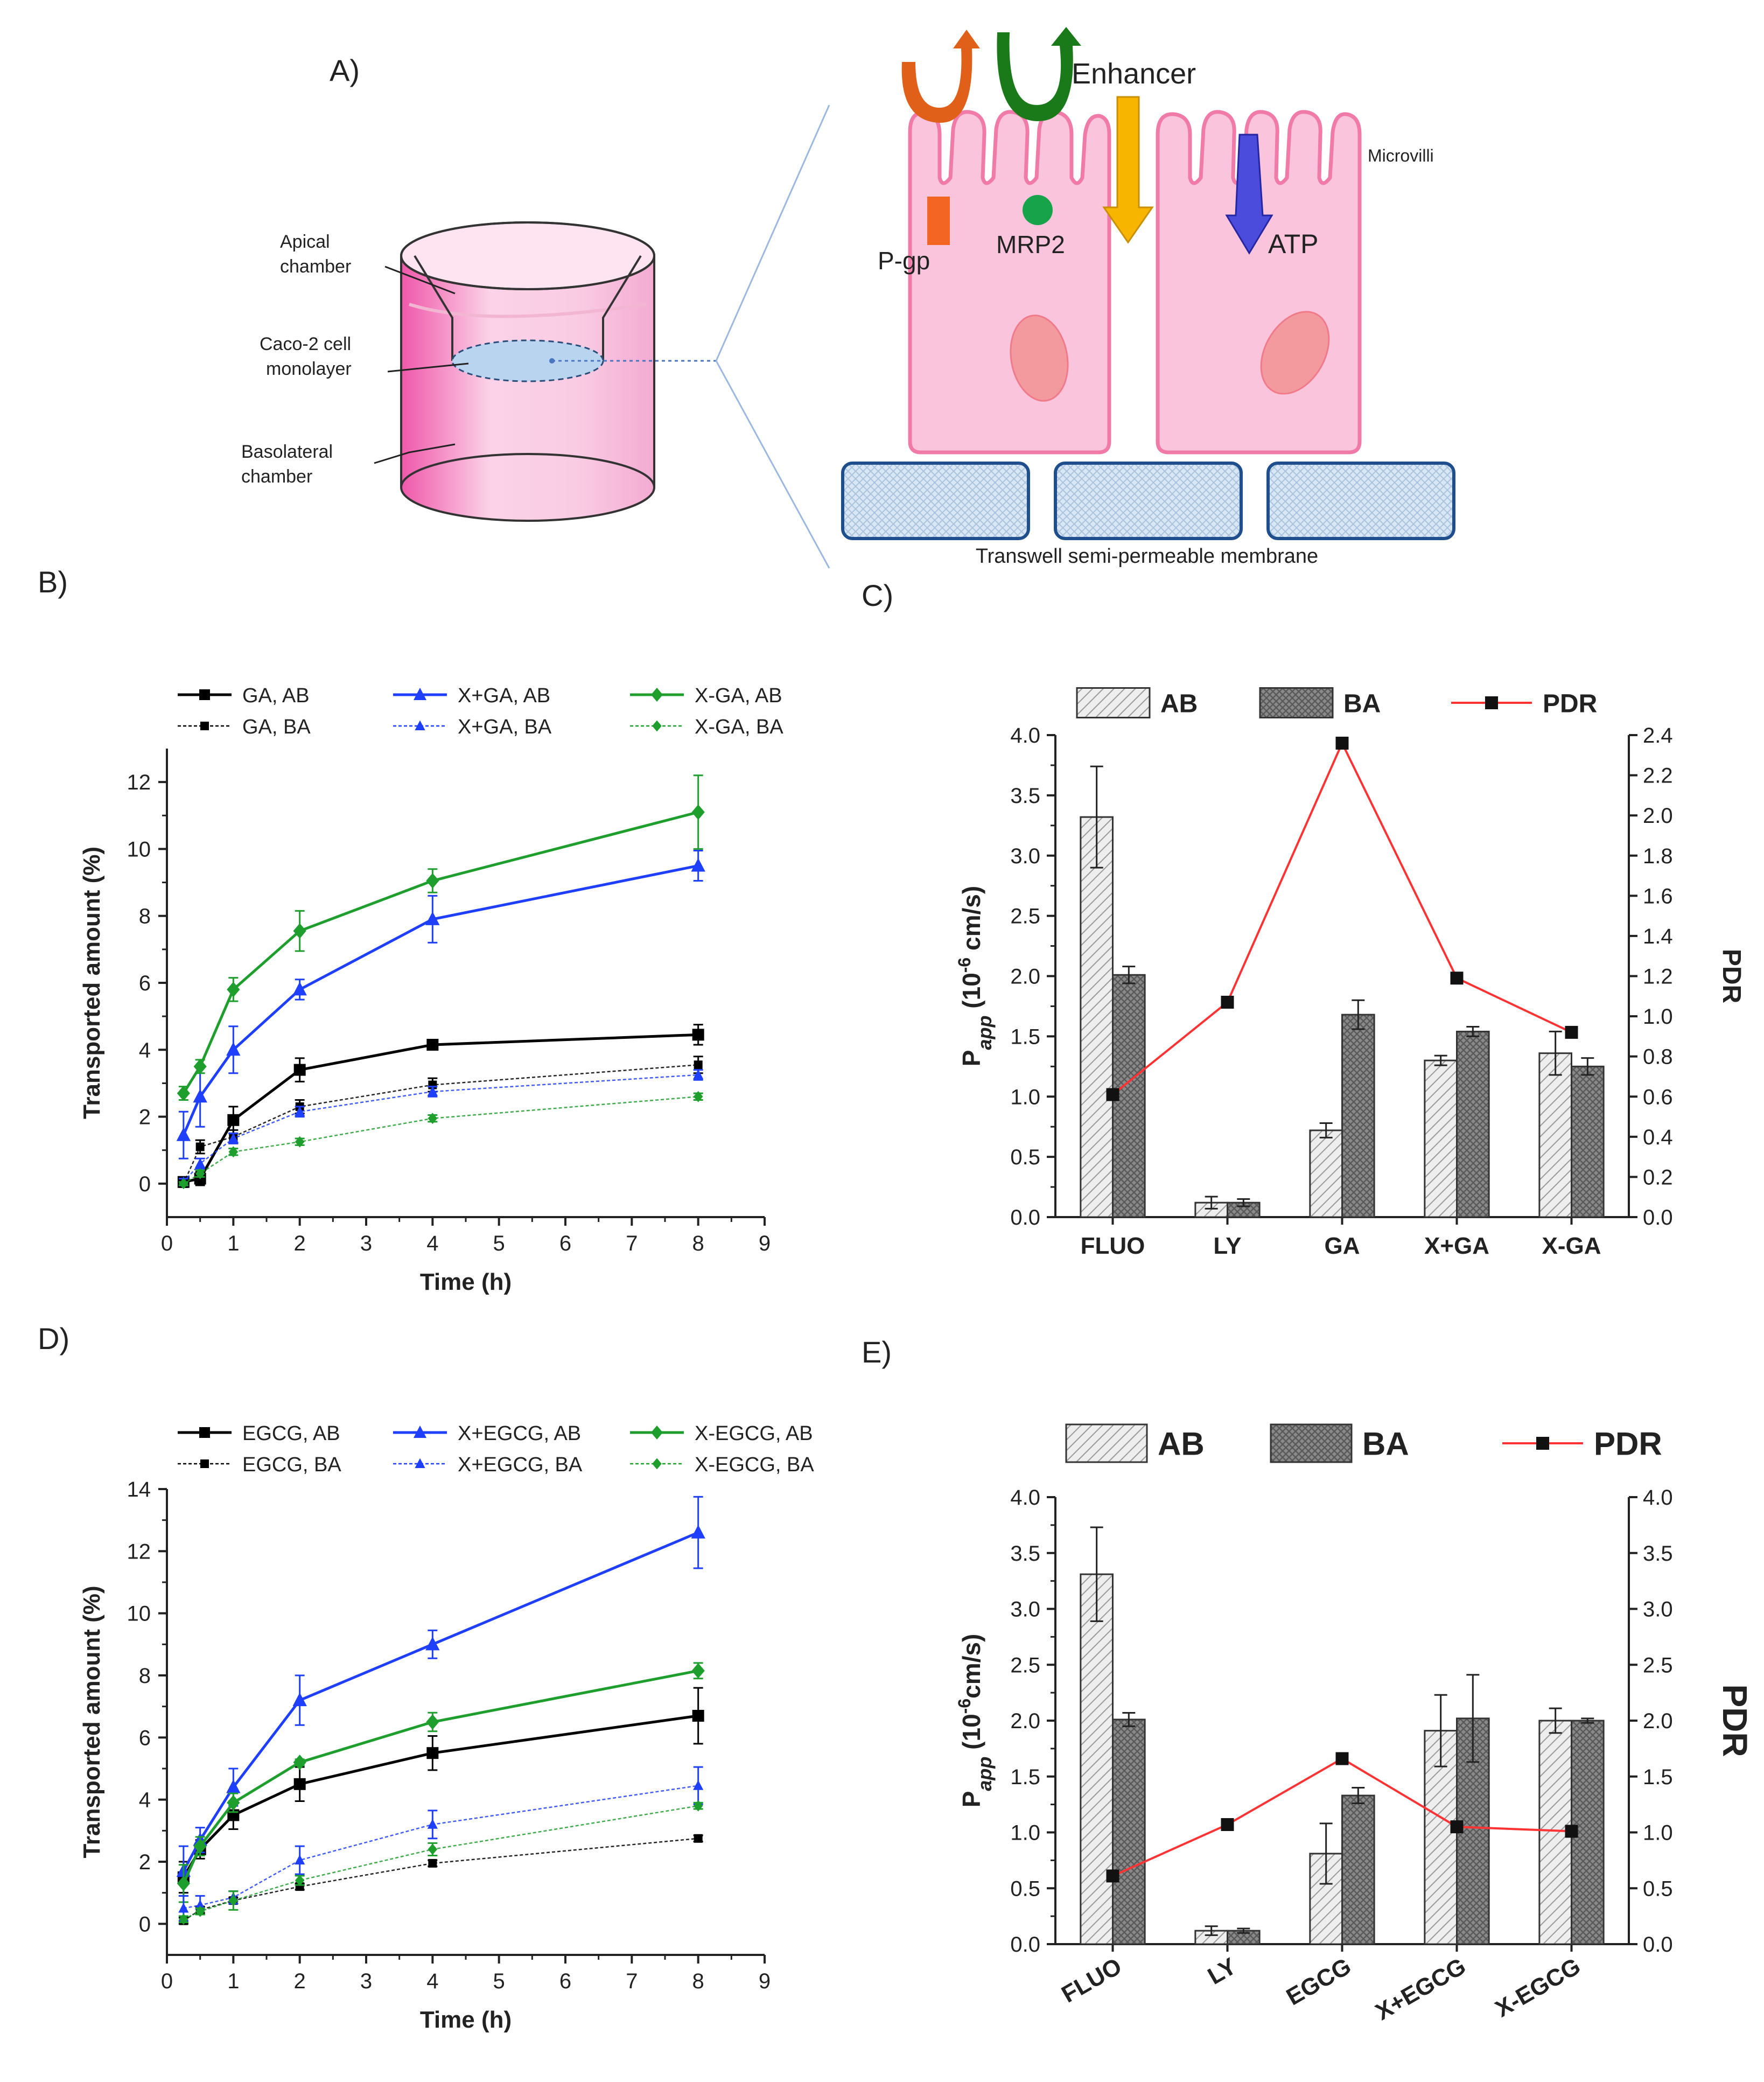 This screenshot has height=2082, width=1764. Describe the element at coordinates (545, 372) in the screenshot. I see `transwell-illustration` at that location.